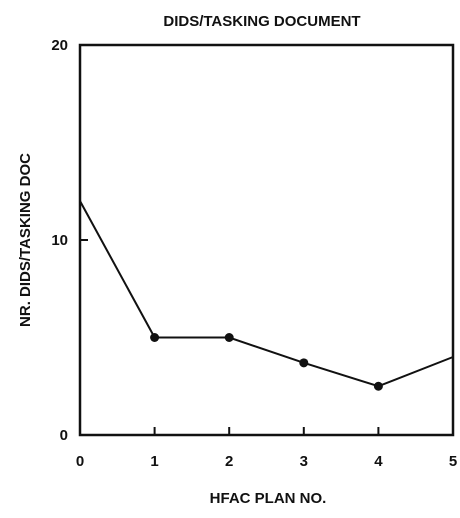 The image size is (460, 518). I want to click on x-tick-label: 1, so click(154, 461).